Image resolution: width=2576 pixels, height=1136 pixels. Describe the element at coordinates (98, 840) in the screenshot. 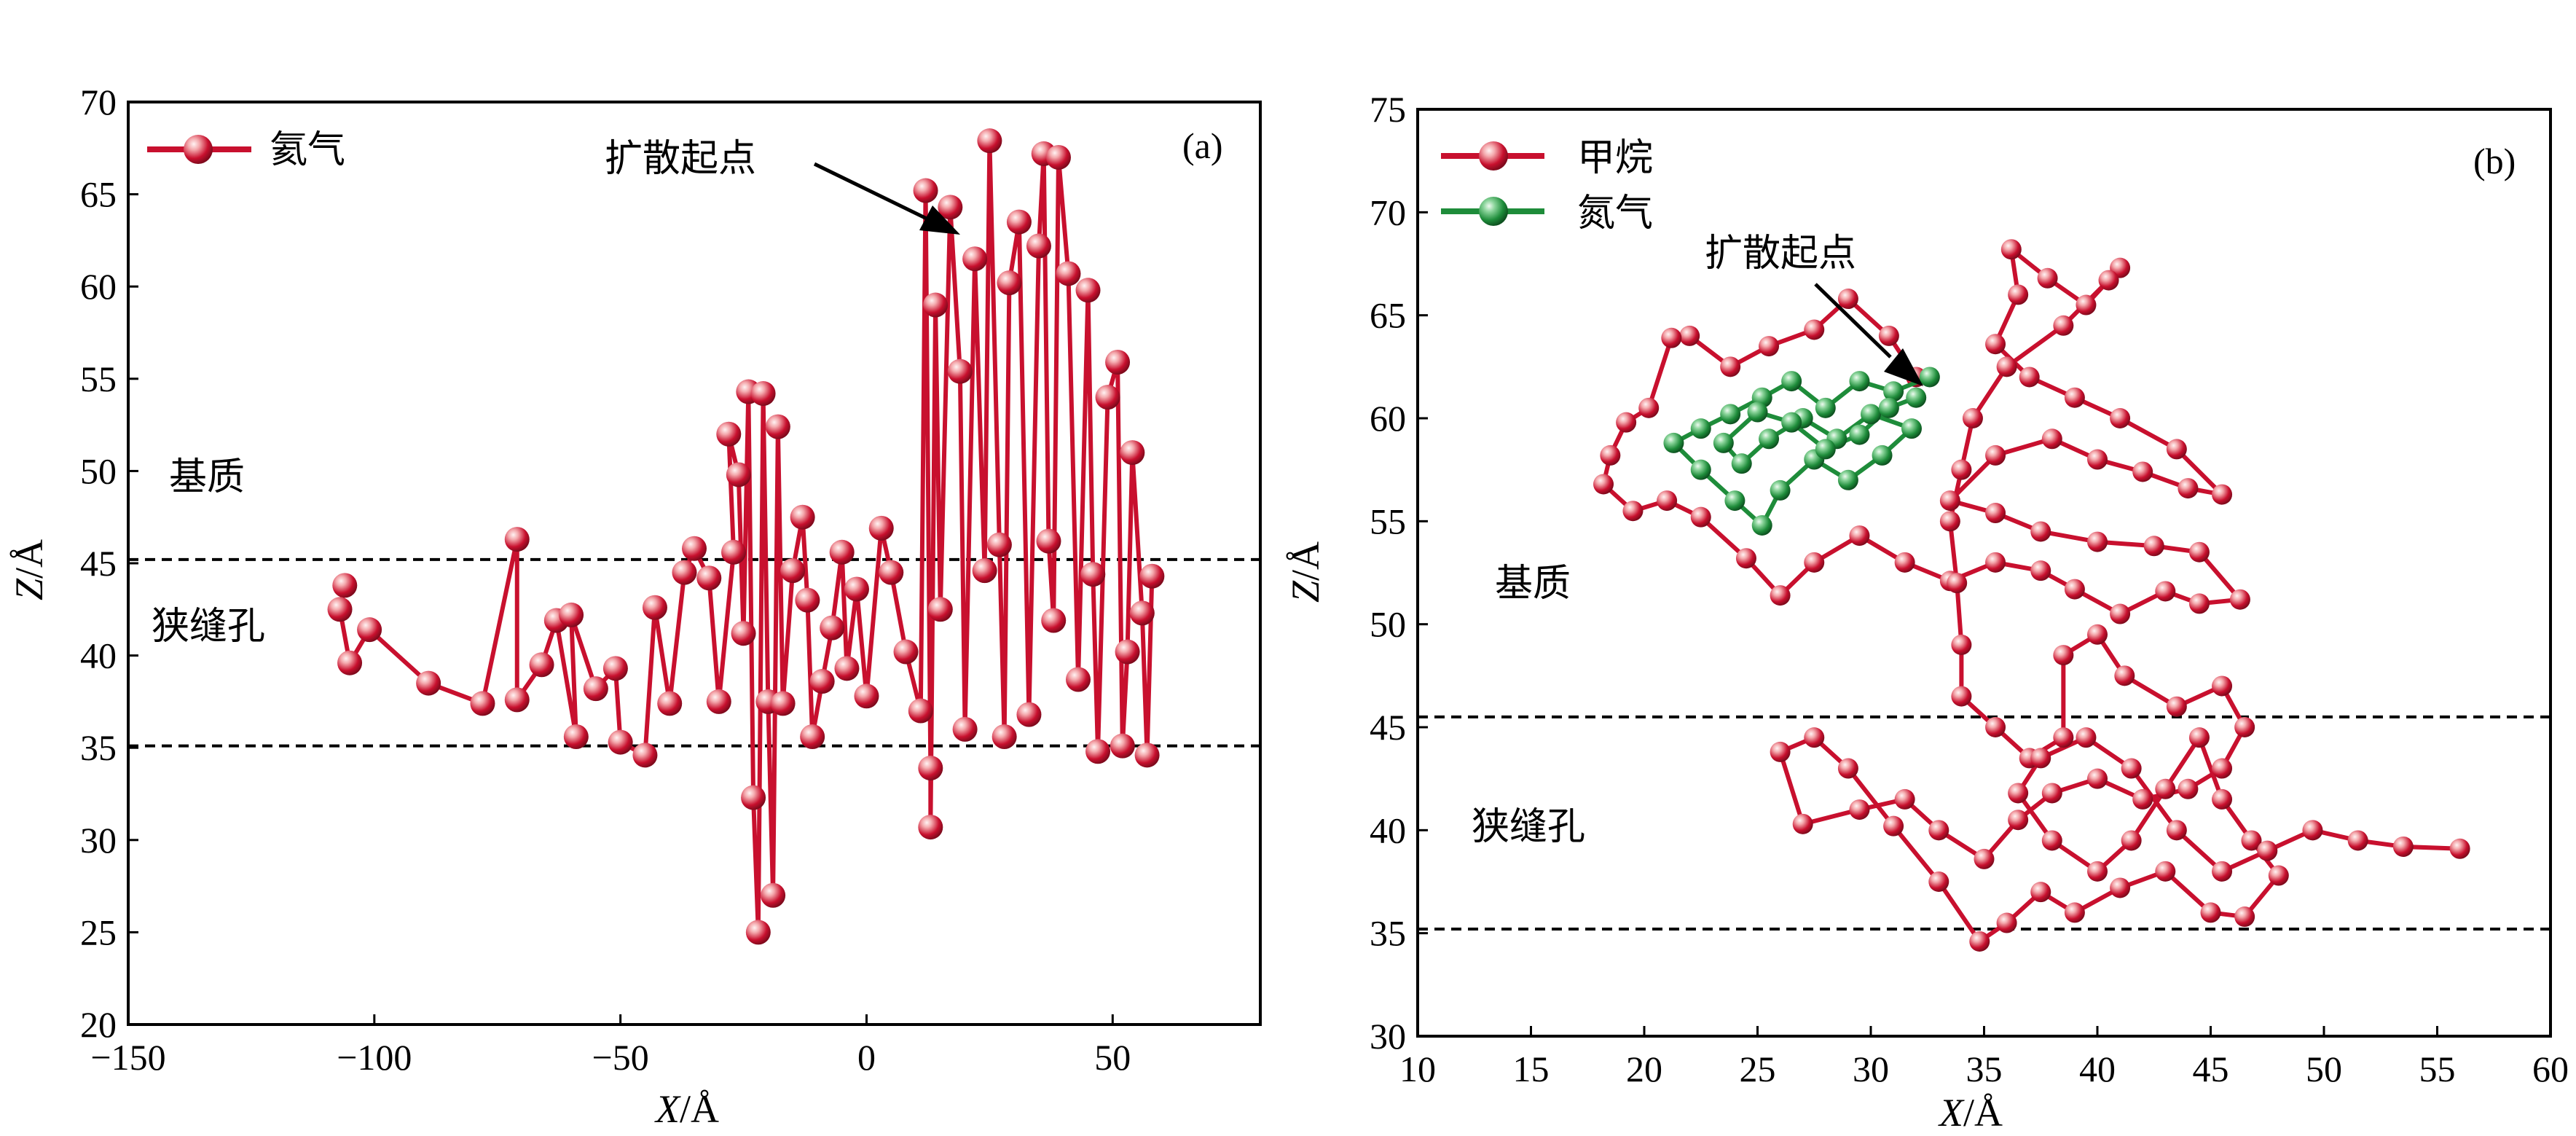

I see `y-tick-label: 30` at that location.